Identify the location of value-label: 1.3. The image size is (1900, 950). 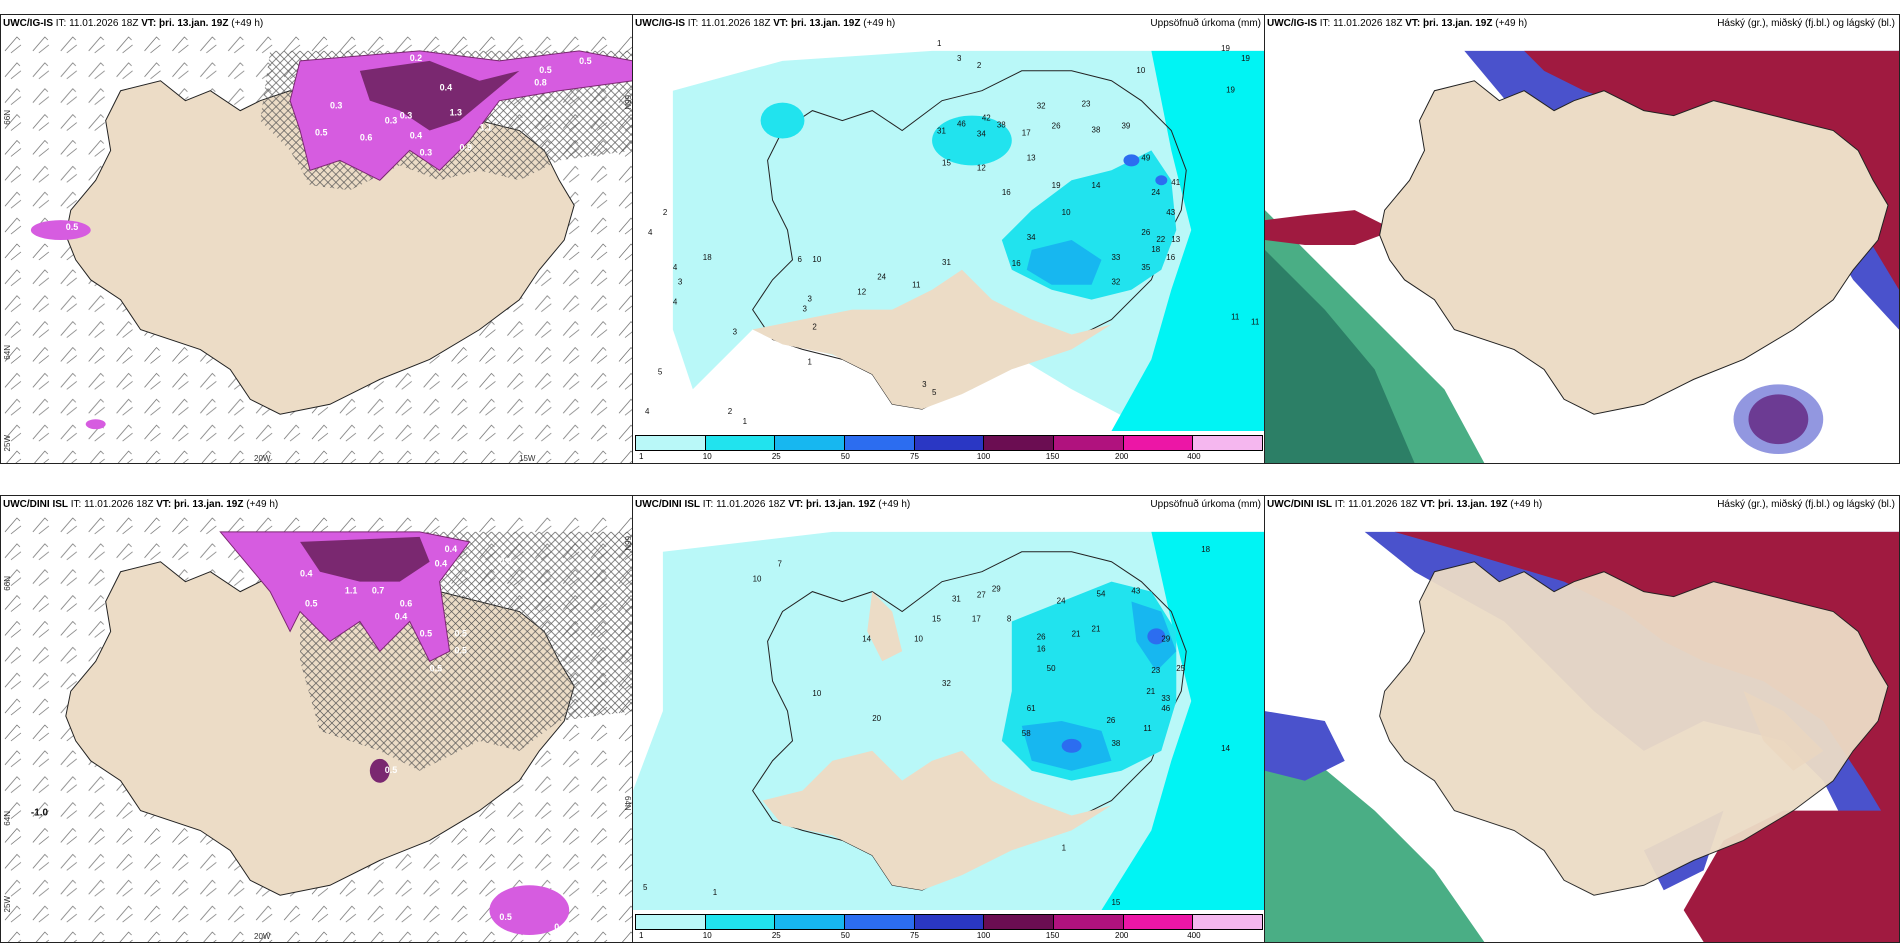
(456, 113).